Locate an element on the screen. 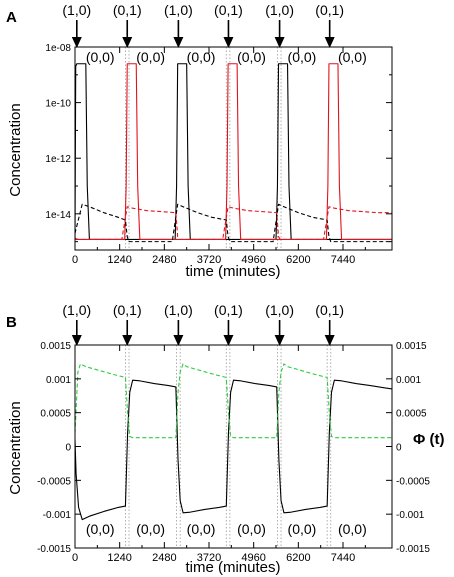 The height and width of the screenshot is (577, 454). panel-b-x-tick-label: 7440 is located at coordinates (343, 558).